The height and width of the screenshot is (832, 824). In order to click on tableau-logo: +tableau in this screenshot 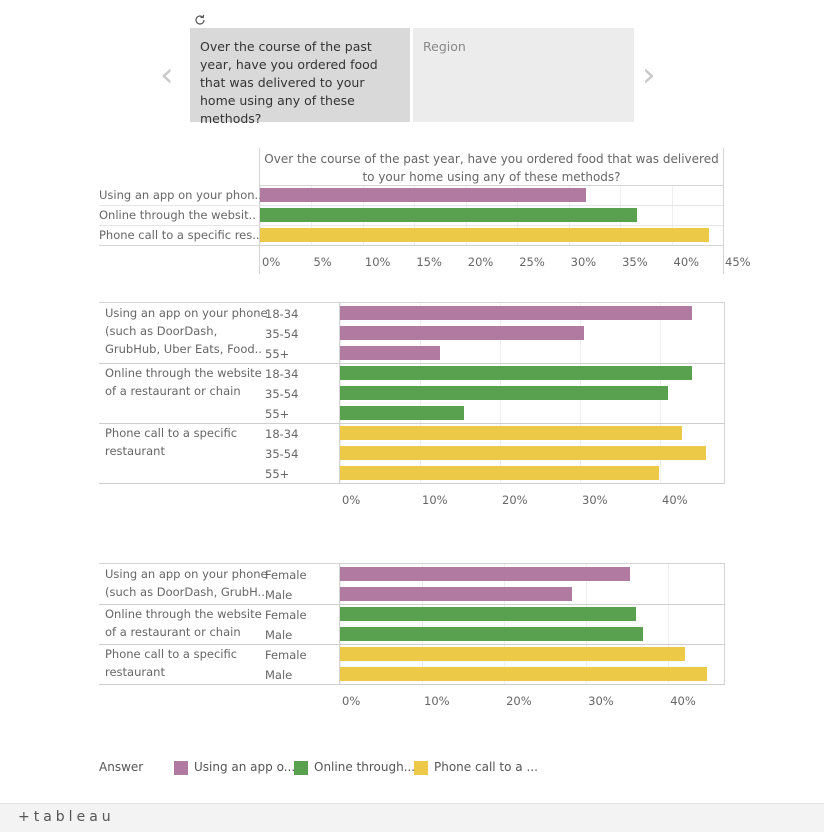, I will do `click(66, 817)`.